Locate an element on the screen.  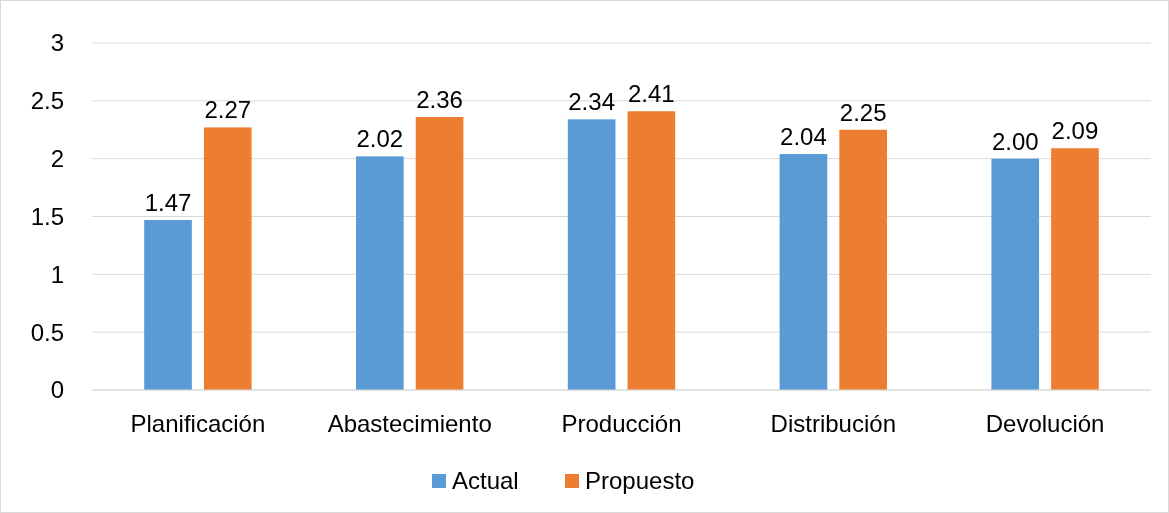
data-label: 2.27 is located at coordinates (228, 110).